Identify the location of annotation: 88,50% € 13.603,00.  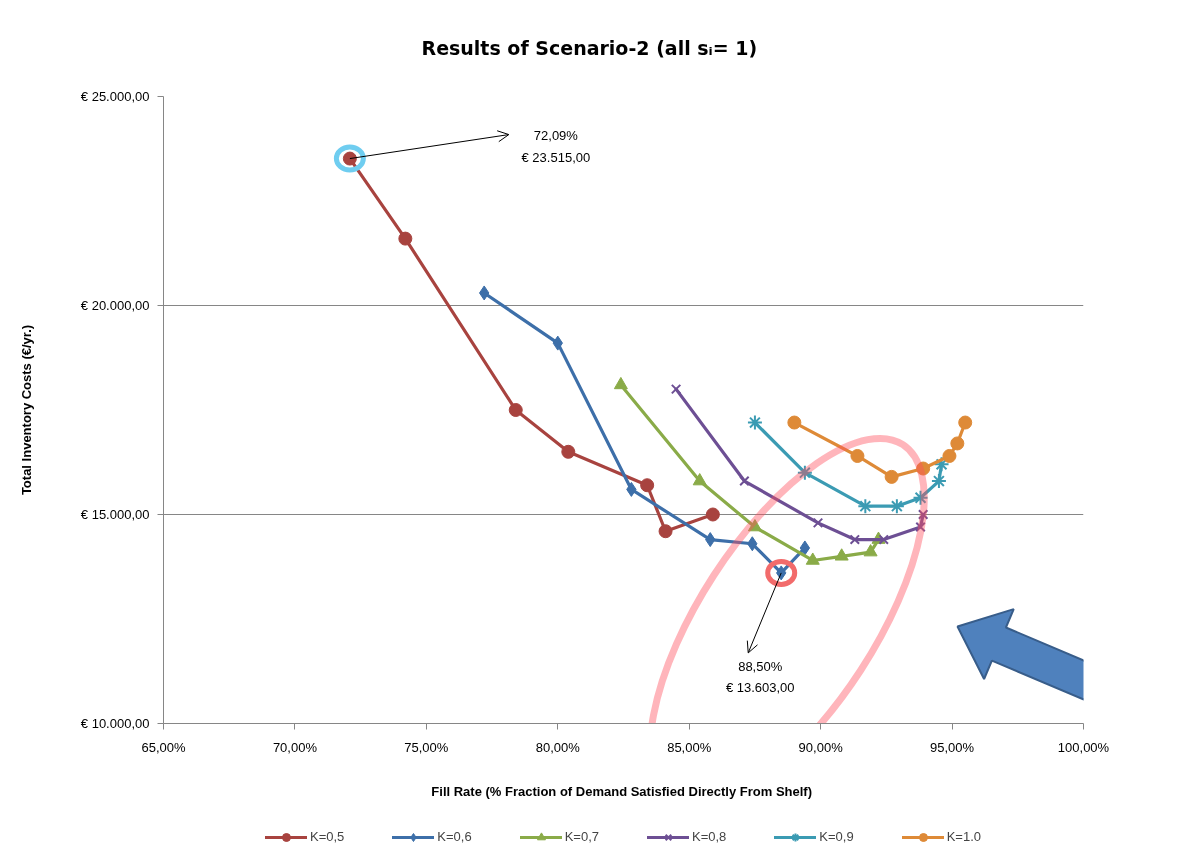
(760, 677).